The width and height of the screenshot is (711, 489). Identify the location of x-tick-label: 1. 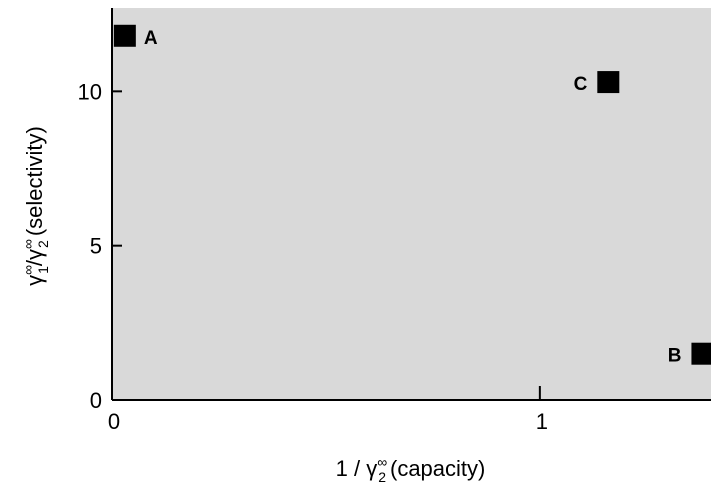
(542, 421).